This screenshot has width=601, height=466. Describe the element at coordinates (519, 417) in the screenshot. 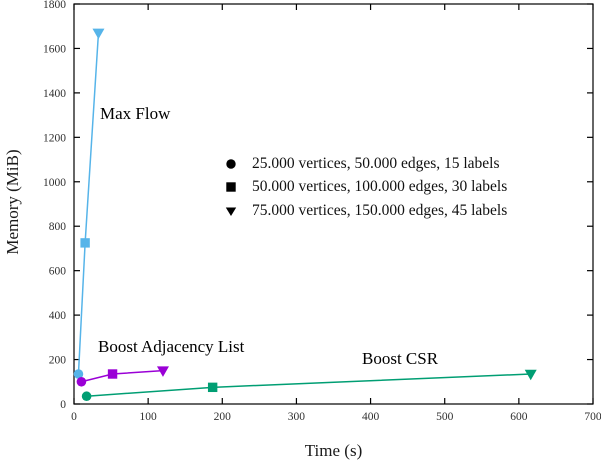

I see `x-tick-label: 600` at that location.